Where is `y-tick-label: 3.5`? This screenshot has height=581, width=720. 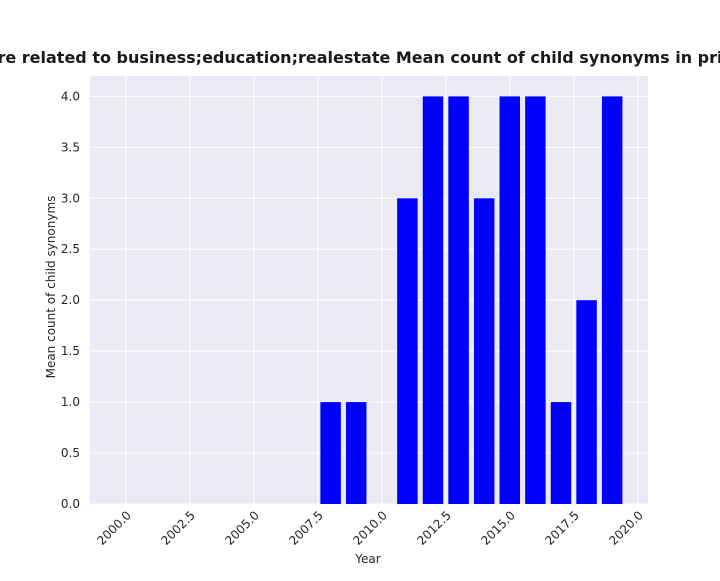
y-tick-label: 3.5 is located at coordinates (70, 147).